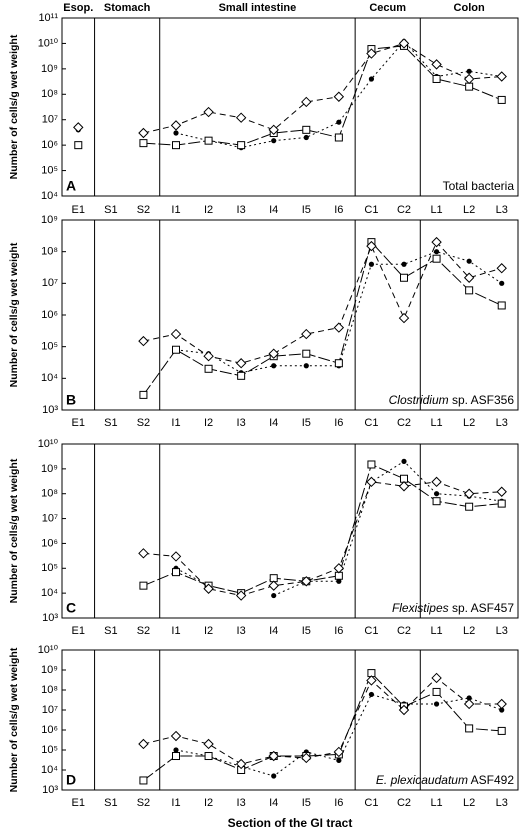 The image size is (523, 837). What do you see at coordinates (241, 803) in the screenshot?
I see `x-tick-label: I3` at bounding box center [241, 803].